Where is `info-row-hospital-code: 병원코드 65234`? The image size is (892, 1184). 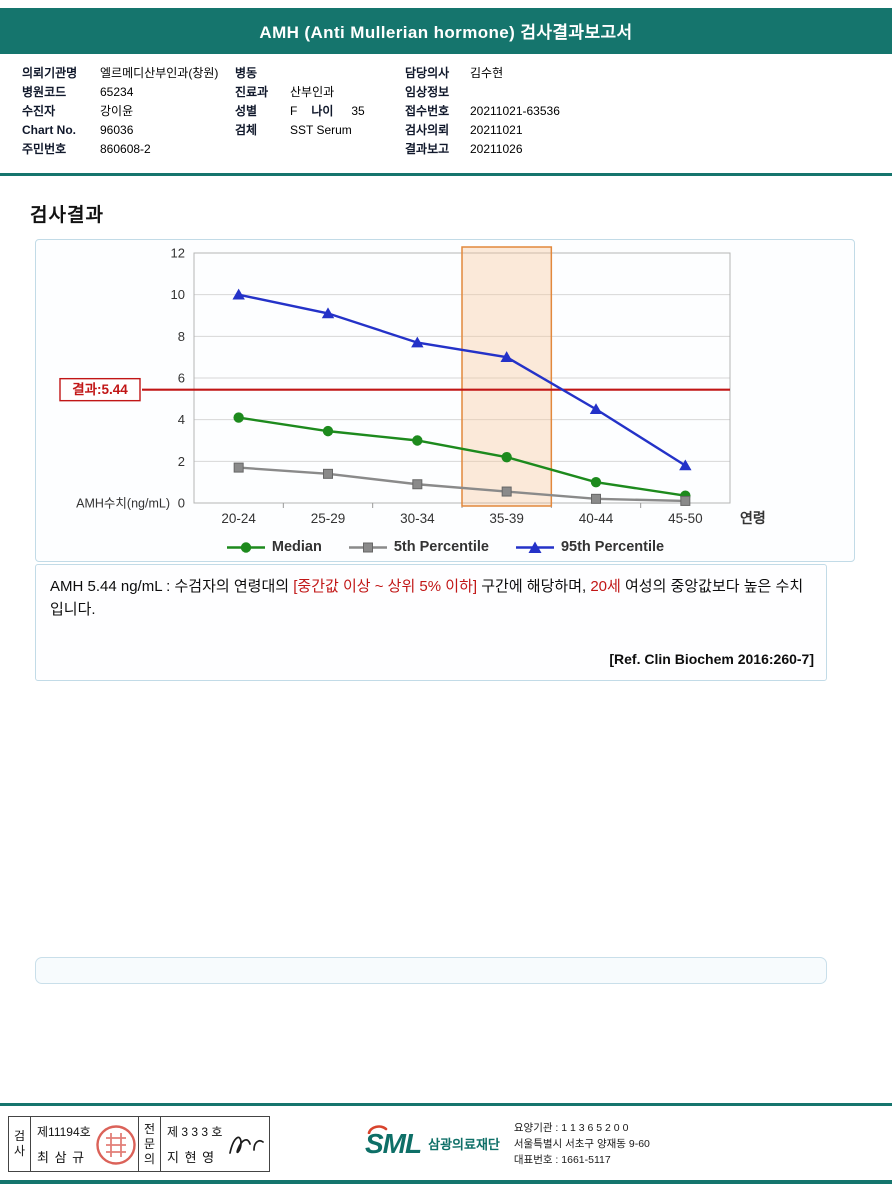
info-row-hospital-code: 병원코드 65234 is located at coordinates (128, 92).